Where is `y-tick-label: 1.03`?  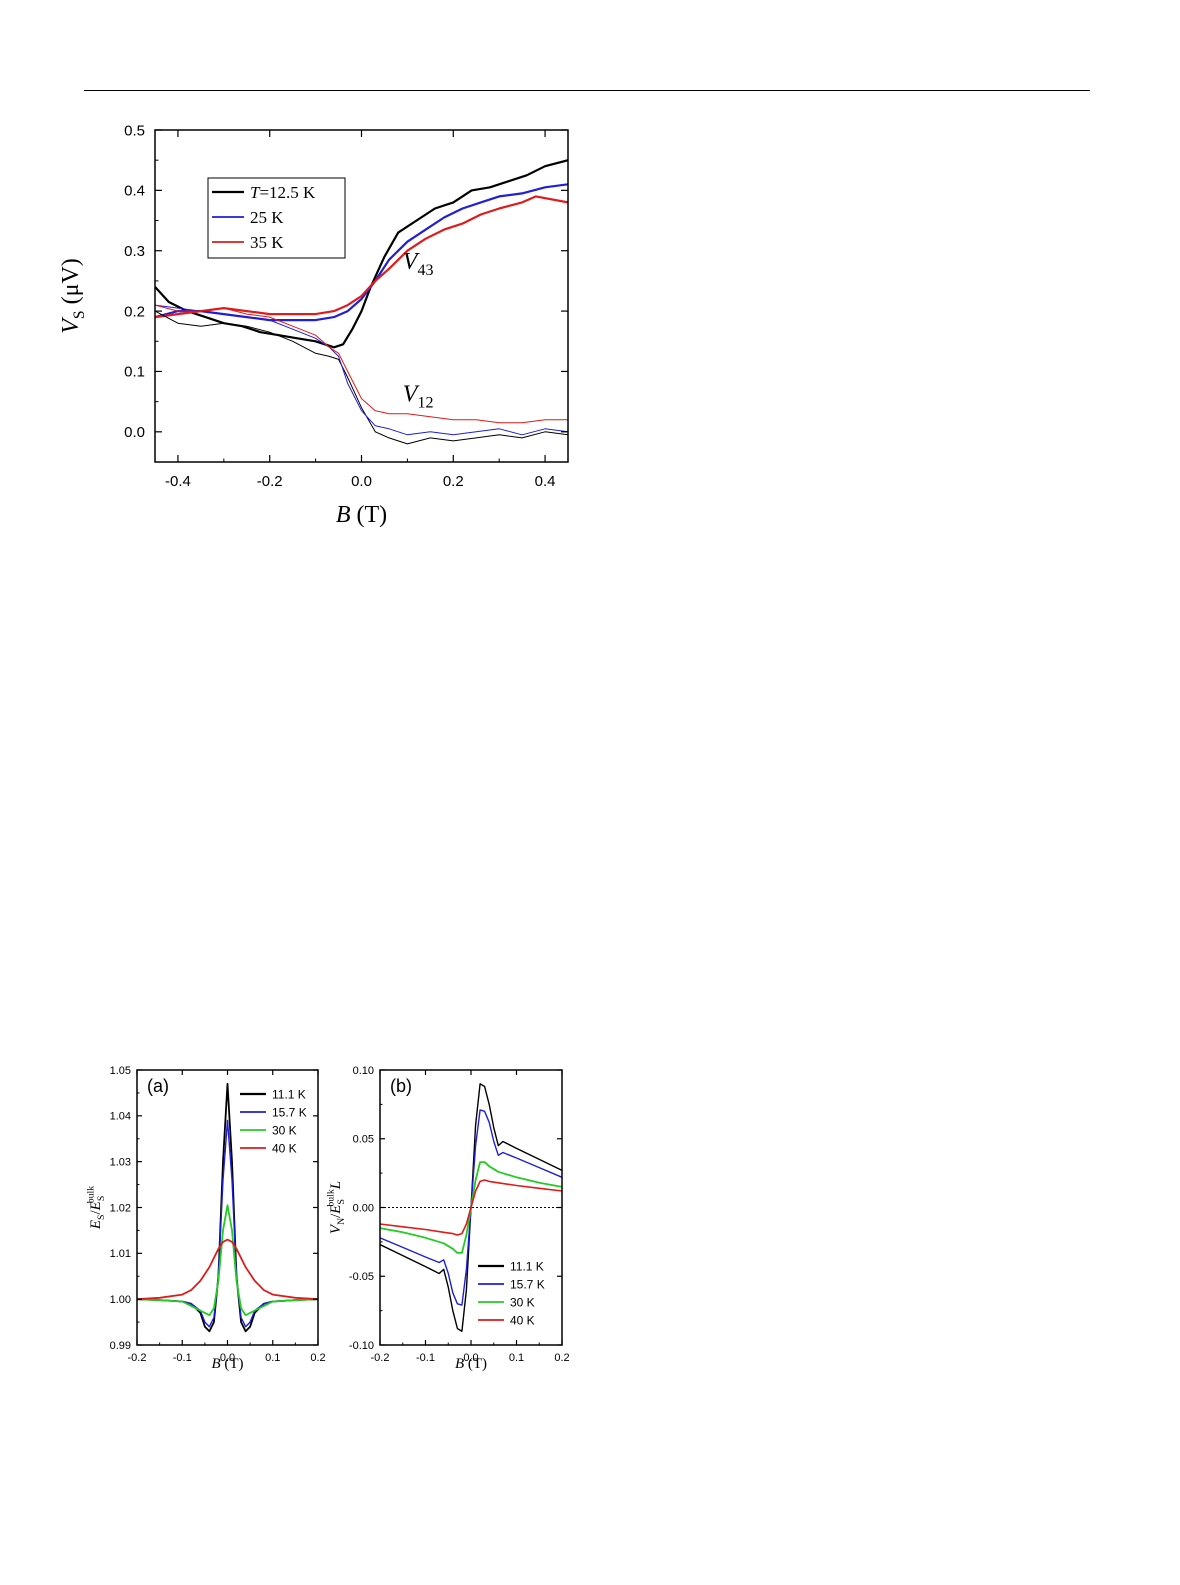 y-tick-label: 1.03 is located at coordinates (120, 1163).